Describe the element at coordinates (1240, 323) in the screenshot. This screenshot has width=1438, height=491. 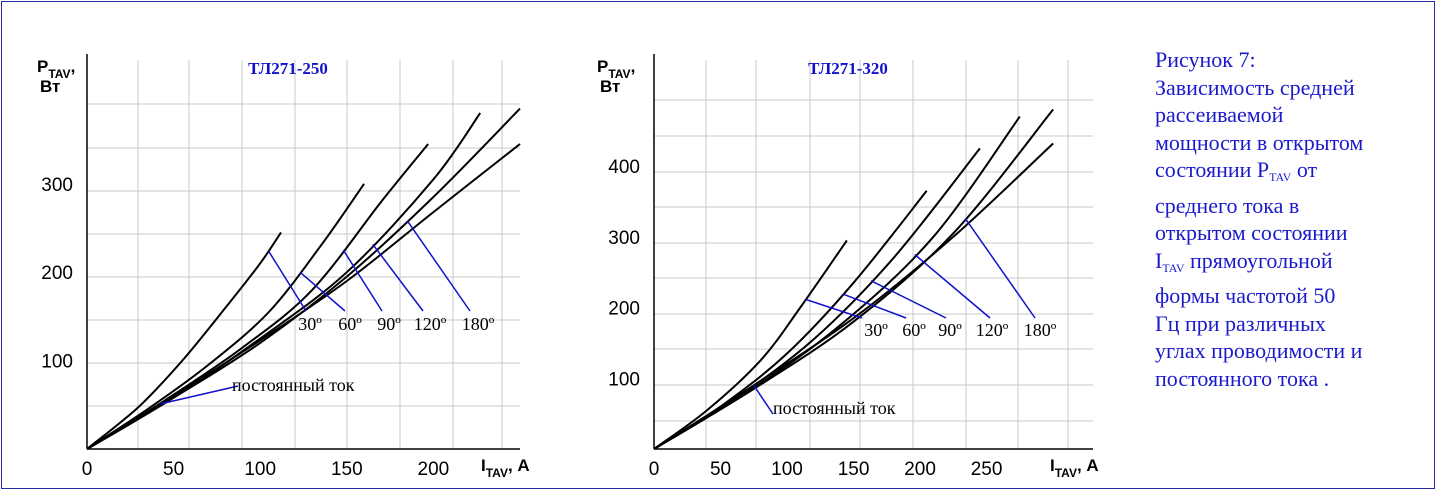
I see `caption-line: Гц при различных` at that location.